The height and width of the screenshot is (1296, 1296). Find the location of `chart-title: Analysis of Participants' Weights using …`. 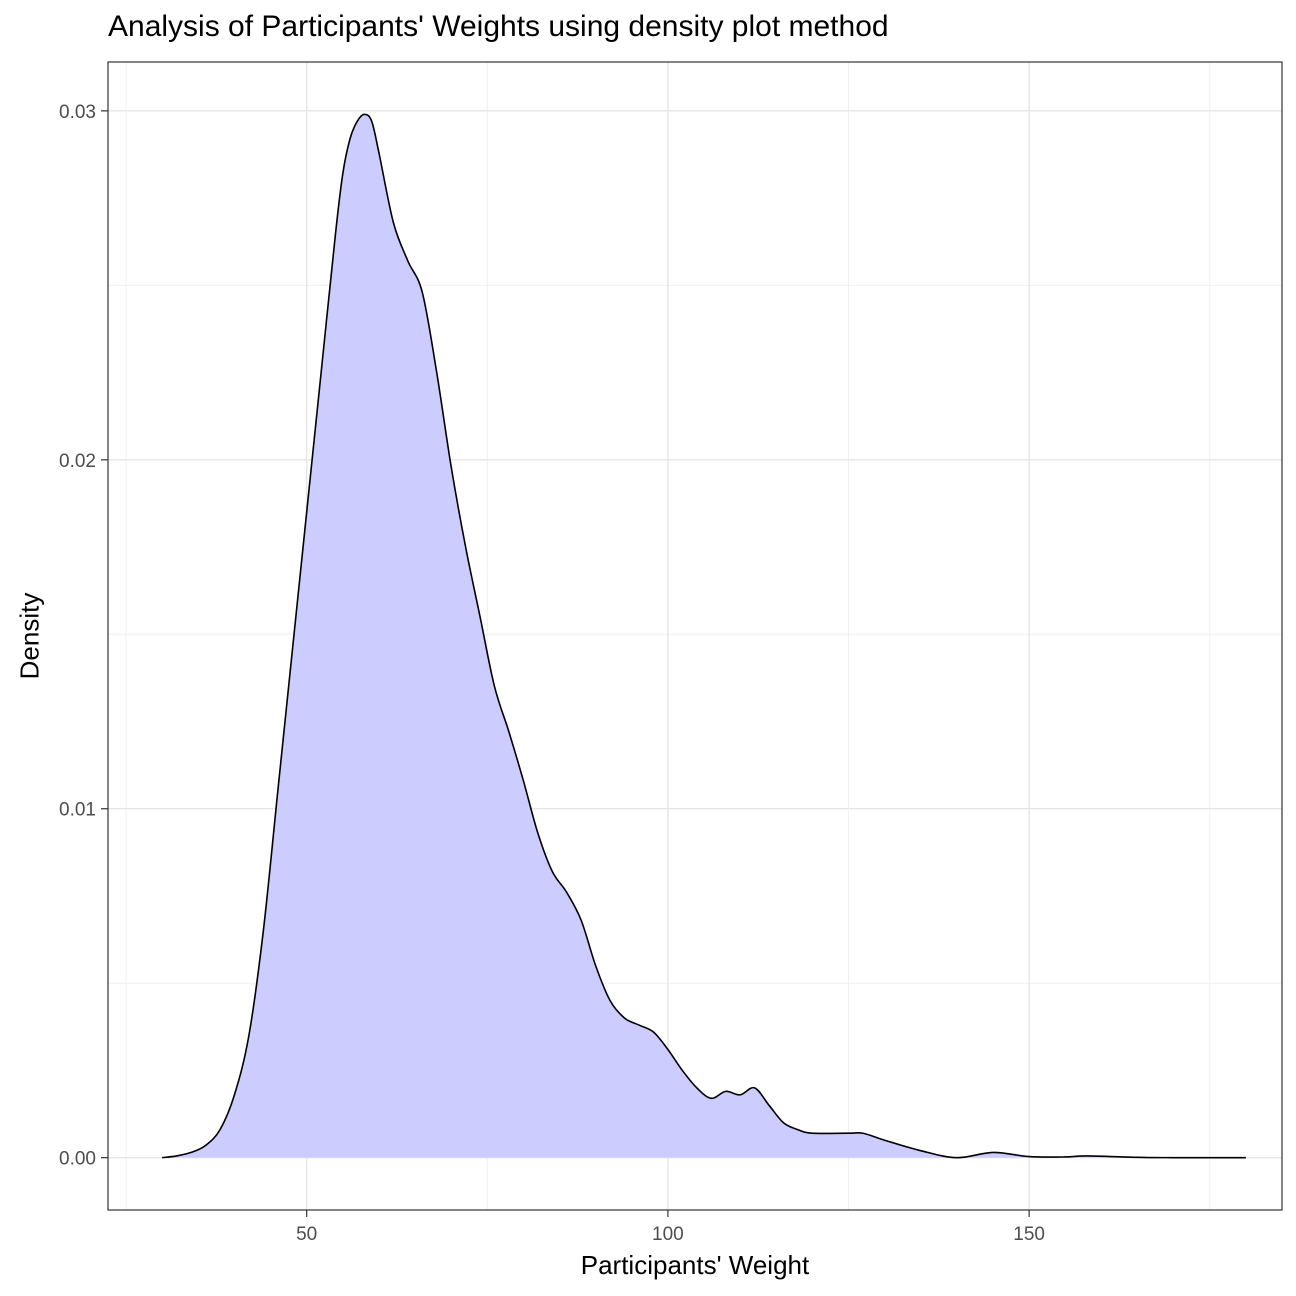

chart-title: Analysis of Participants' Weights using … is located at coordinates (498, 26).